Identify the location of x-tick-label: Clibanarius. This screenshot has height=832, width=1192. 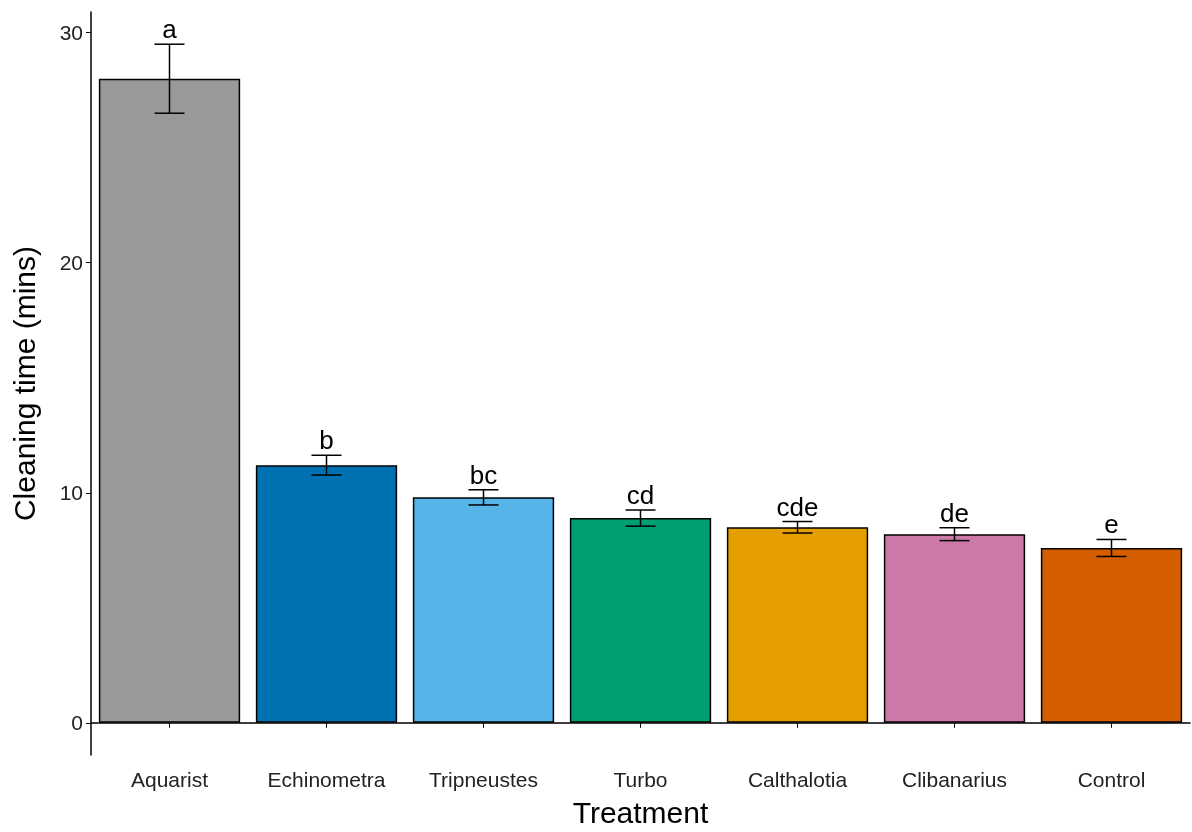
(954, 779).